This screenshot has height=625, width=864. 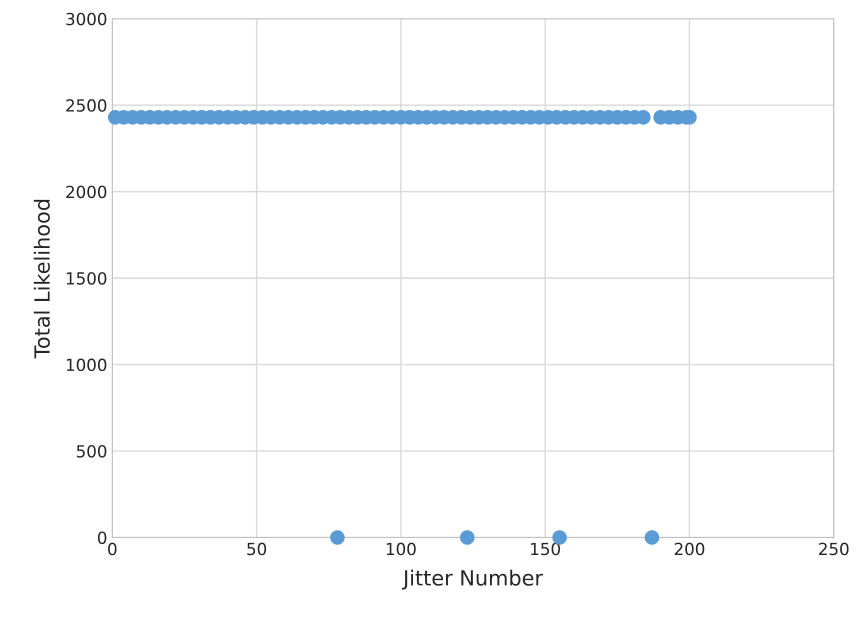 I want to click on x-tick-label: 150, so click(x=545, y=549).